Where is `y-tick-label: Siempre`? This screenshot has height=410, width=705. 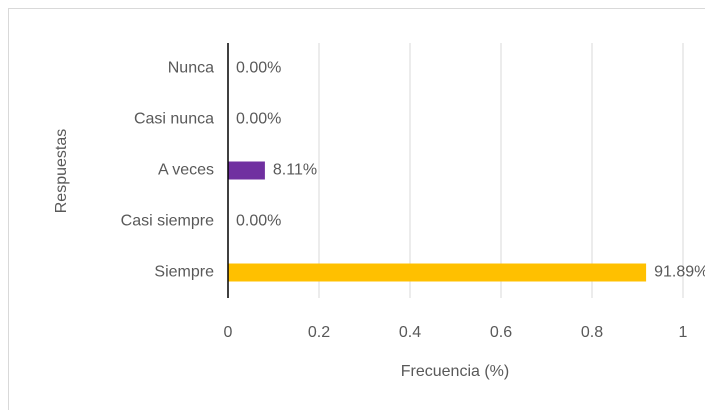
y-tick-label: Siempre is located at coordinates (184, 272).